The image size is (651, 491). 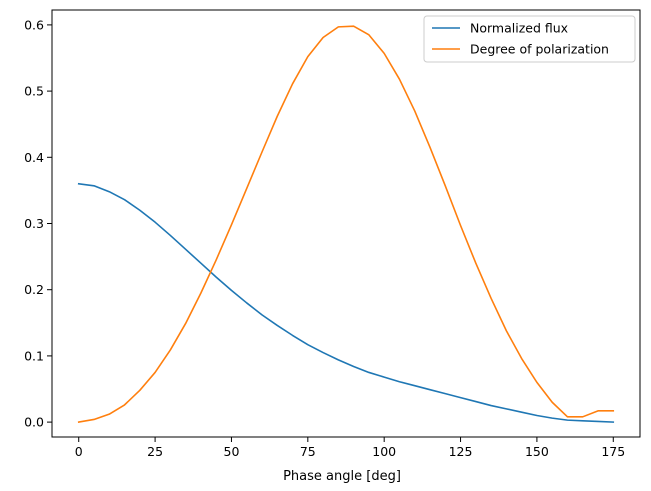 I want to click on x-axis-label: Phase angle [deg], so click(x=342, y=476).